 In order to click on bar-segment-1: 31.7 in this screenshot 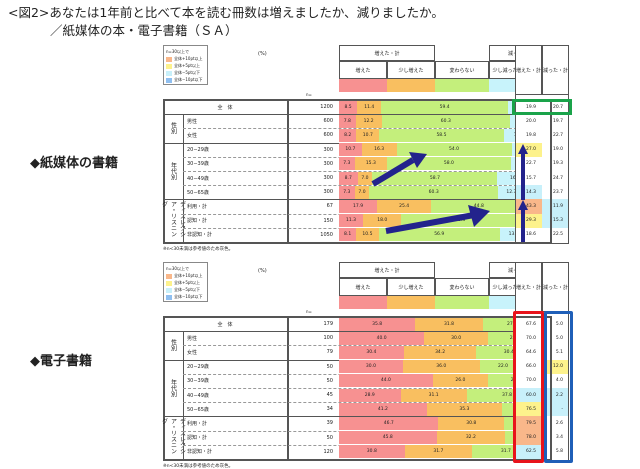, I will do `click(438, 452)`.